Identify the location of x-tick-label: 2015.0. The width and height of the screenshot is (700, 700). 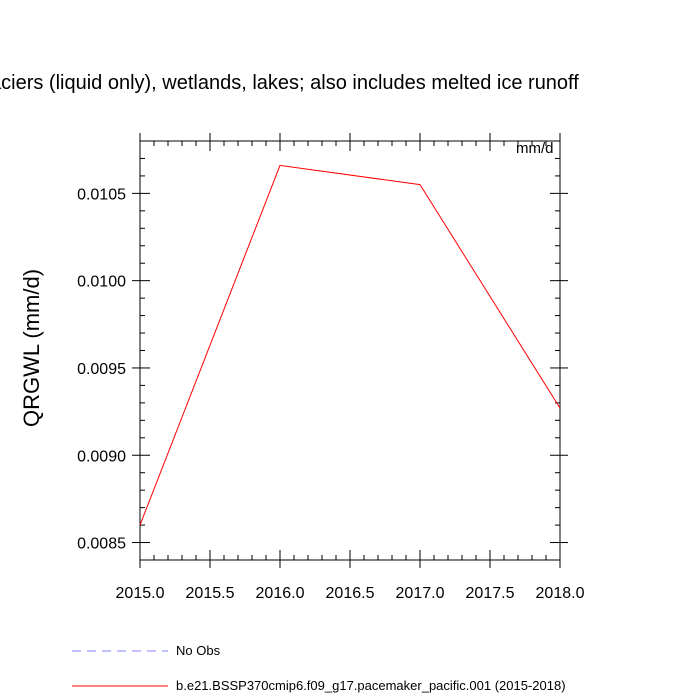
(140, 593).